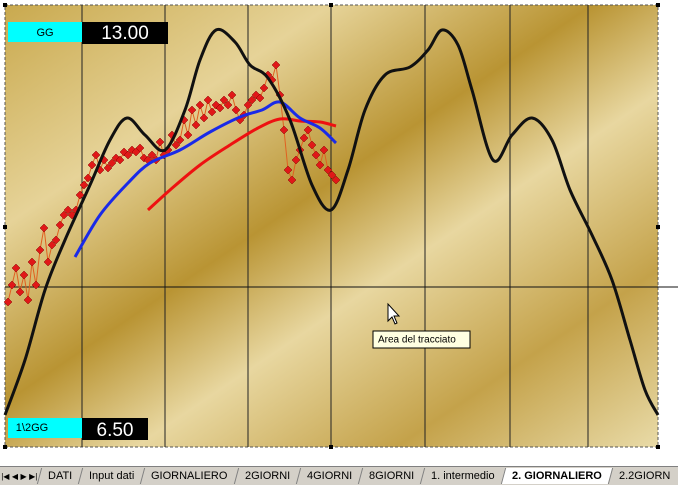 Image resolution: width=678 pixels, height=485 pixels. I want to click on label: 1\2GG, so click(32, 428).